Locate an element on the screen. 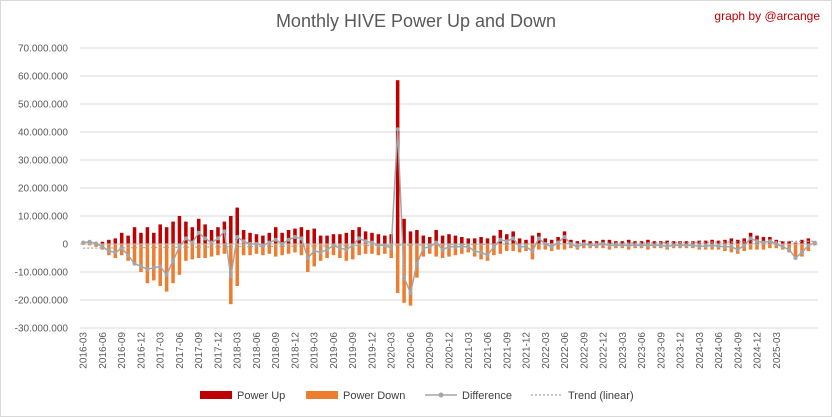  x-tick-label: 2021-09 is located at coordinates (507, 350).